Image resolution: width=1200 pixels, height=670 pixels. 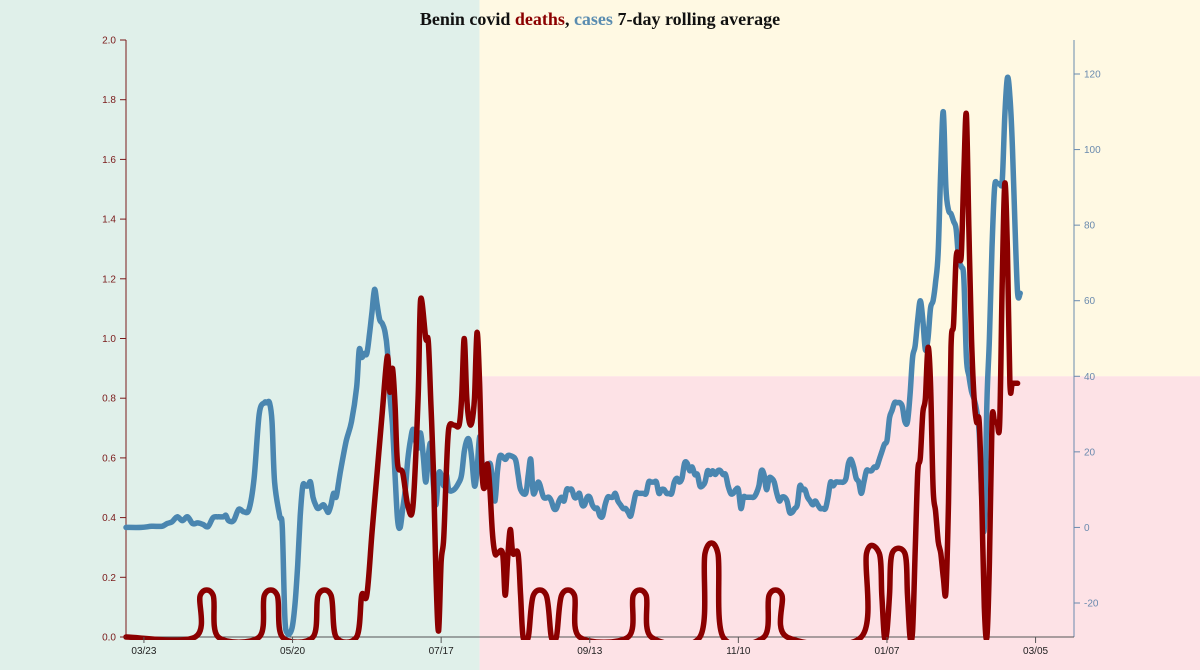 I want to click on right-tick-label: 60, so click(x=1090, y=301).